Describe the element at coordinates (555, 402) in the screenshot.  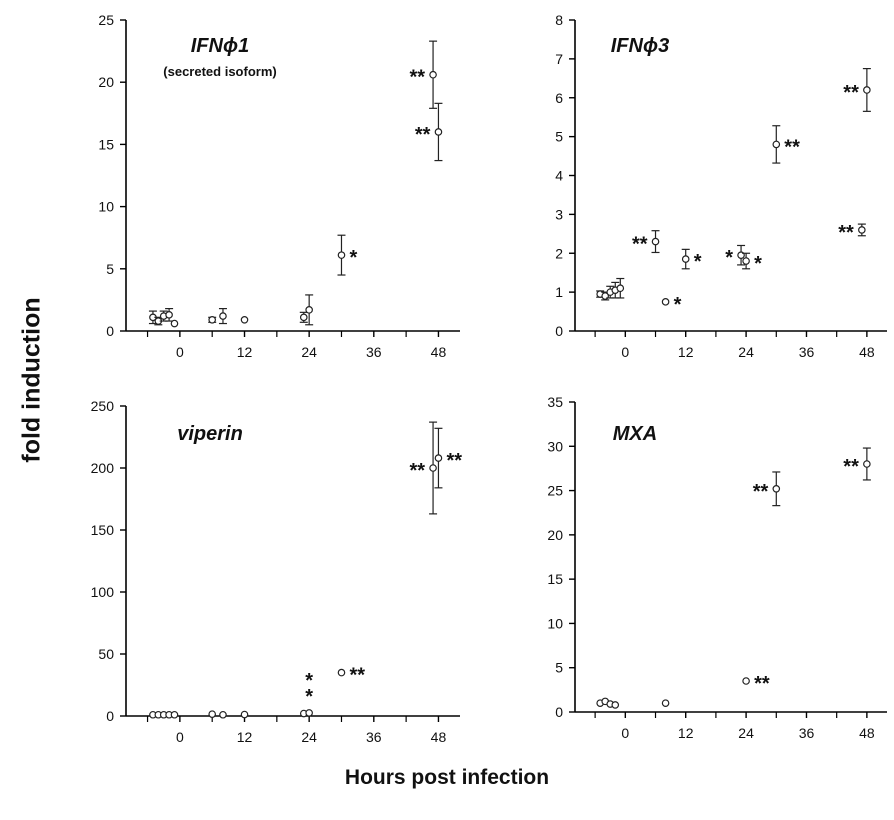
I see `y-tick-label: 35` at that location.